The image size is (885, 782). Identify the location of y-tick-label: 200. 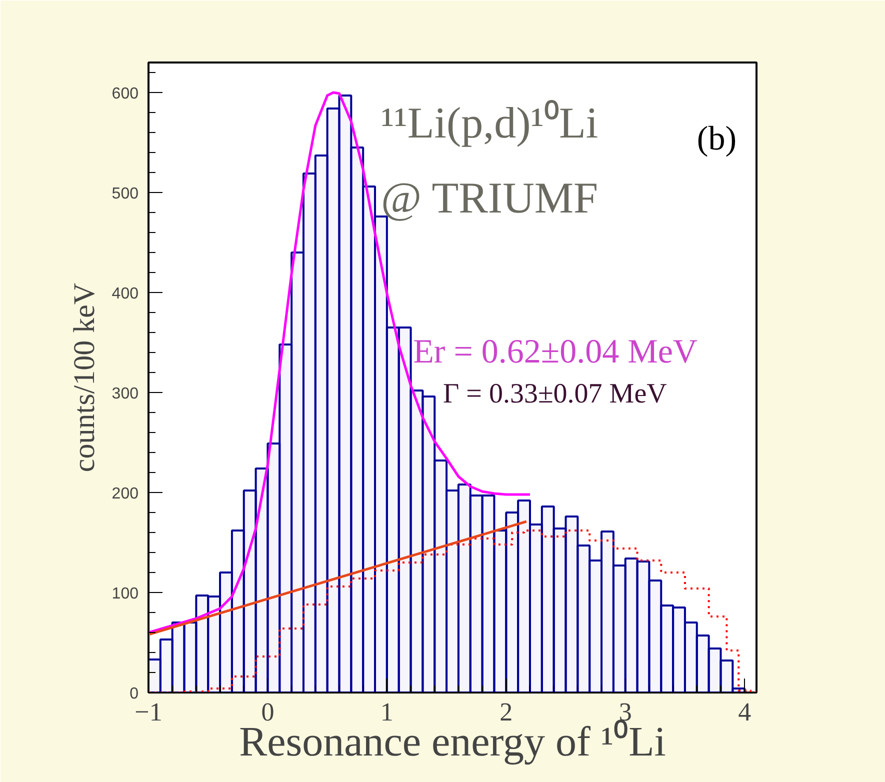
(125, 494).